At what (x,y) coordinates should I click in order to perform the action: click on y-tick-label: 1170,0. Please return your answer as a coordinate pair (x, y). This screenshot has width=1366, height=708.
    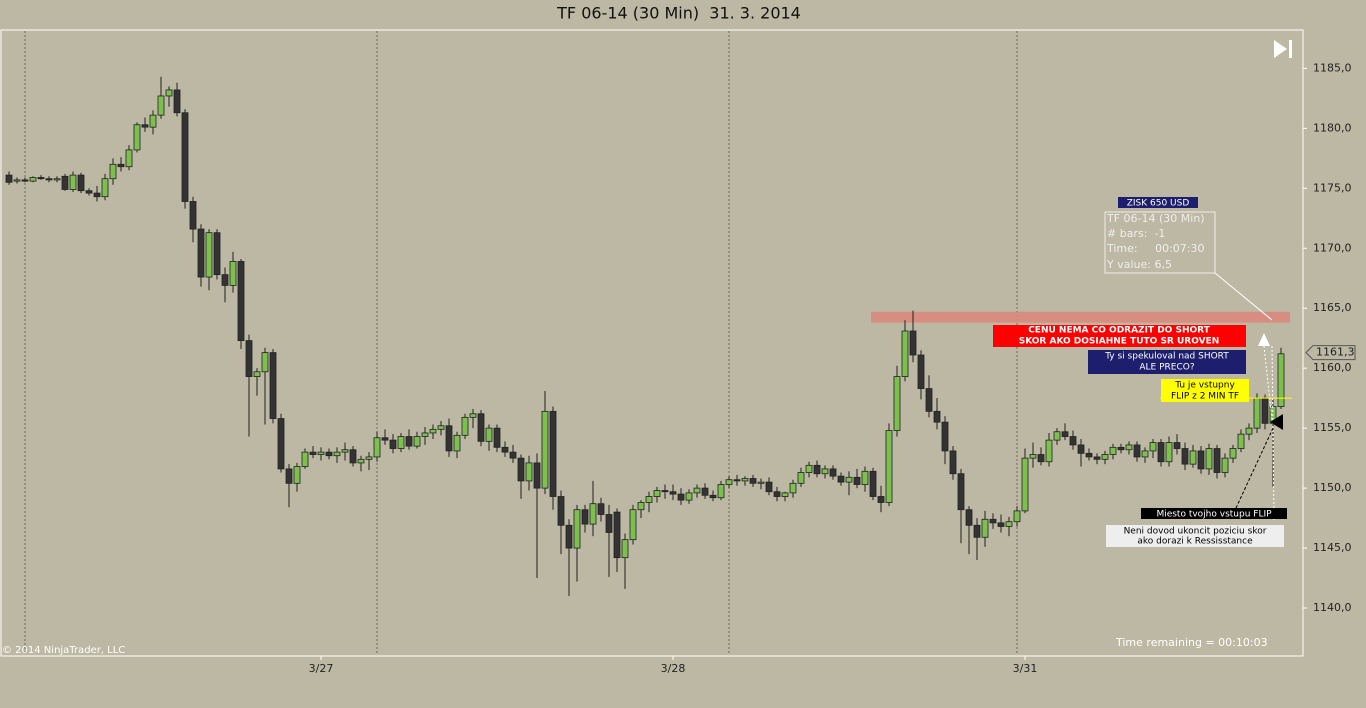
    Looking at the image, I should click on (1332, 247).